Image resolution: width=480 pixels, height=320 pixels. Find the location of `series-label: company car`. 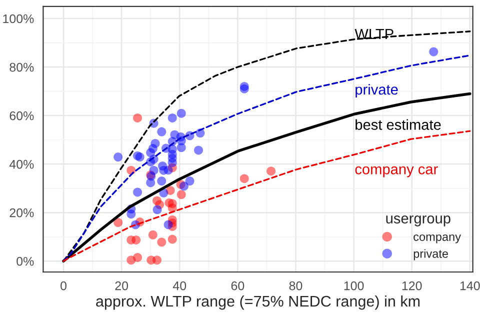

series-label: company car is located at coordinates (396, 172).